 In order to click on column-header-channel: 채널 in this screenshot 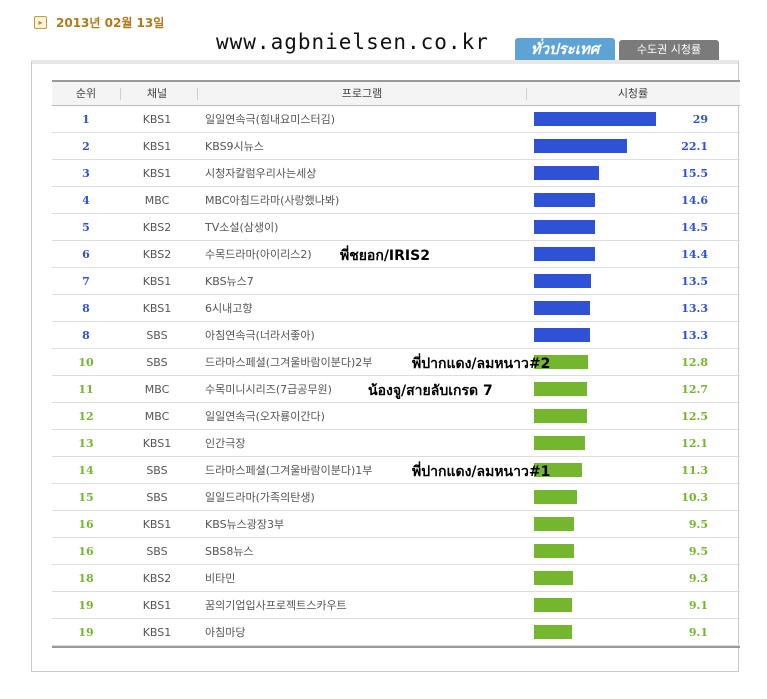, I will do `click(157, 93)`.